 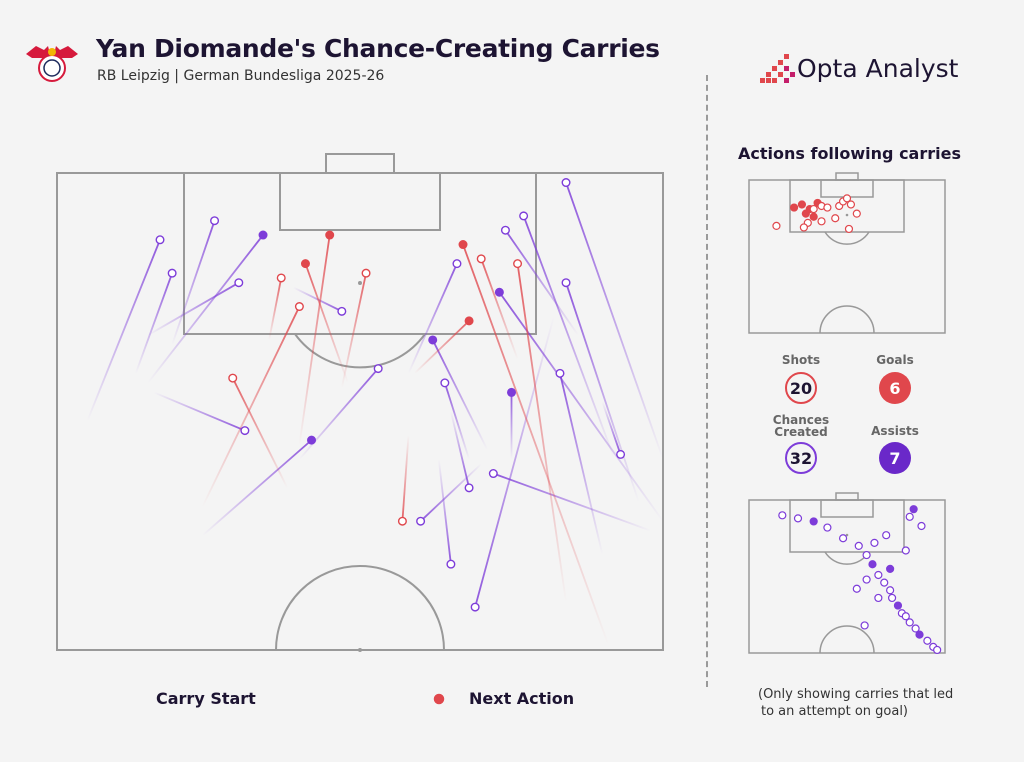 I want to click on rb-leipzig-crest, so click(x=52, y=64).